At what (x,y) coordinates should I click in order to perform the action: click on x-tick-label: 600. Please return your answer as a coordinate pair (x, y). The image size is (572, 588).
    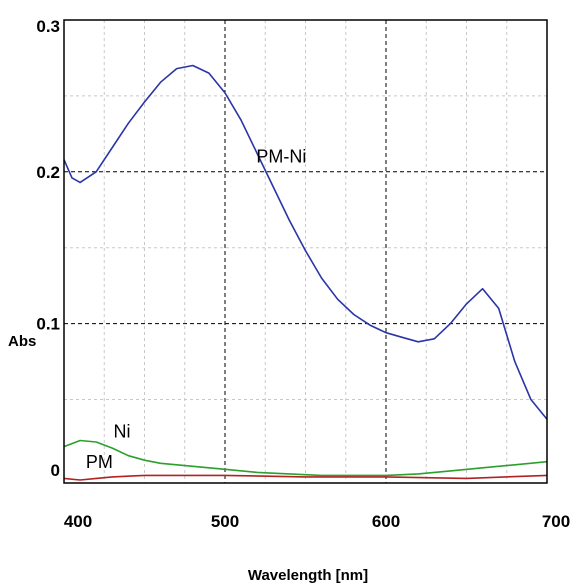
    Looking at the image, I should click on (386, 521).